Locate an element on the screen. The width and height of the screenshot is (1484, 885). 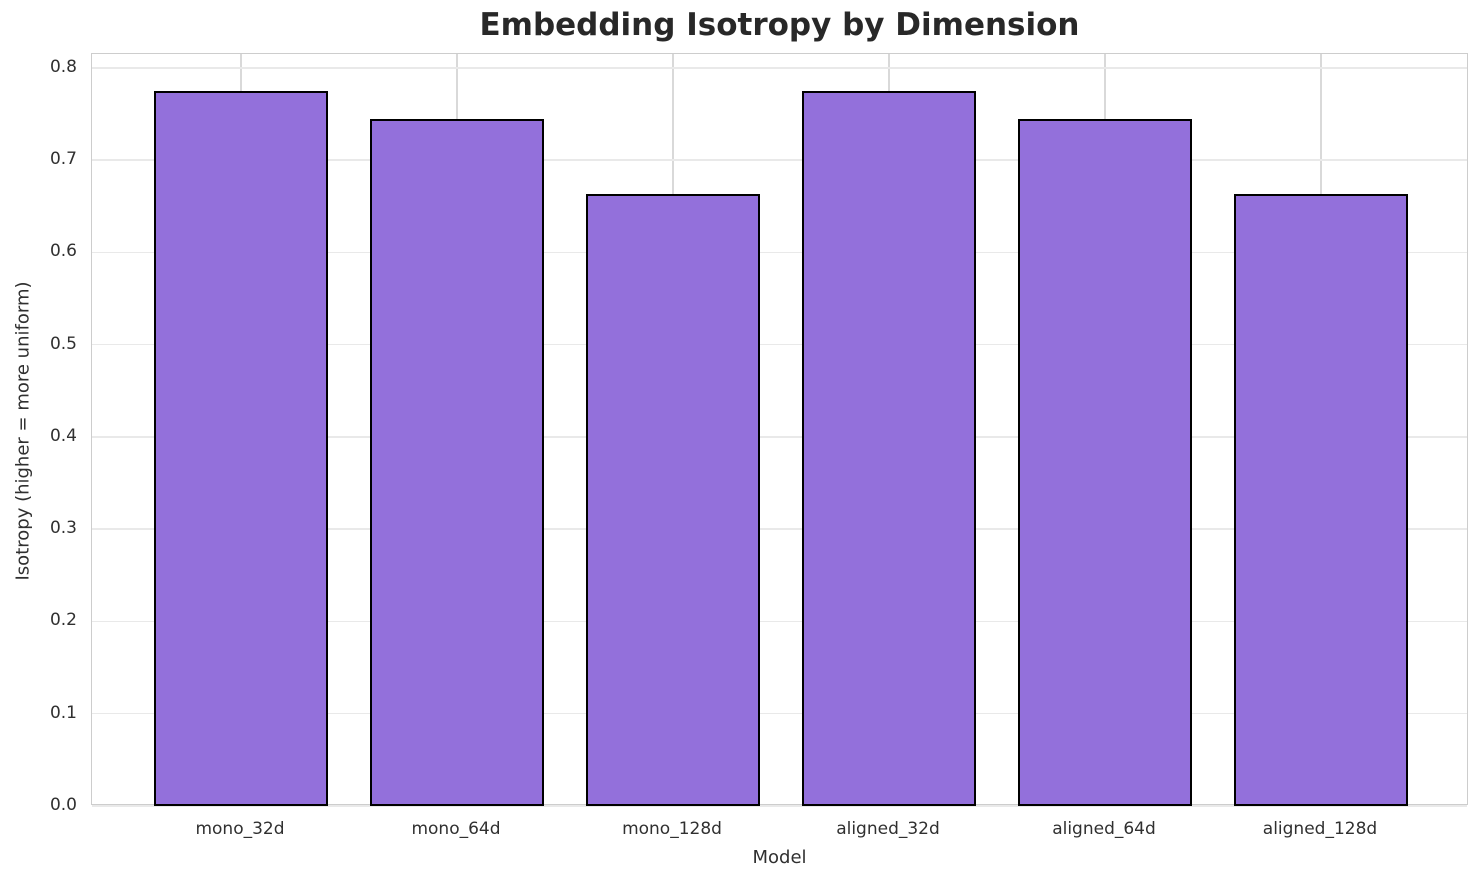
bar-aligned_64d is located at coordinates (1105, 462).